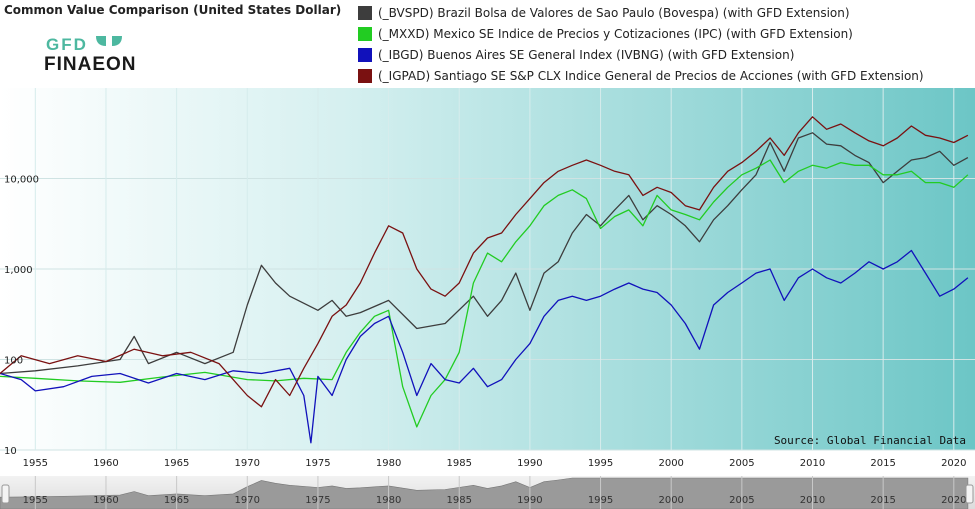 This screenshot has height=509, width=975. What do you see at coordinates (670, 500) in the screenshot?
I see `navigator-tick-label: 2000` at bounding box center [670, 500].